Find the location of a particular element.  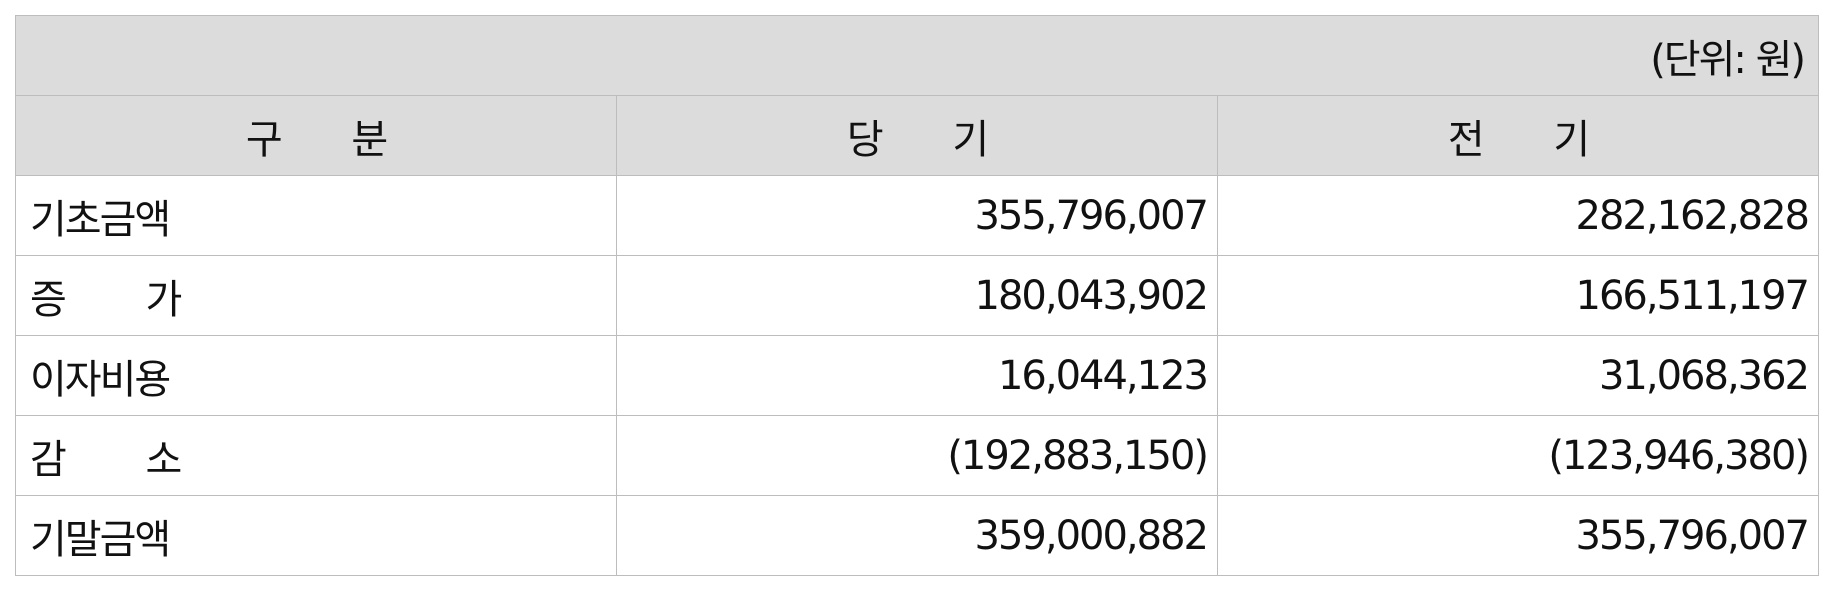

prior-value: 166,511,197 is located at coordinates (1518, 295).